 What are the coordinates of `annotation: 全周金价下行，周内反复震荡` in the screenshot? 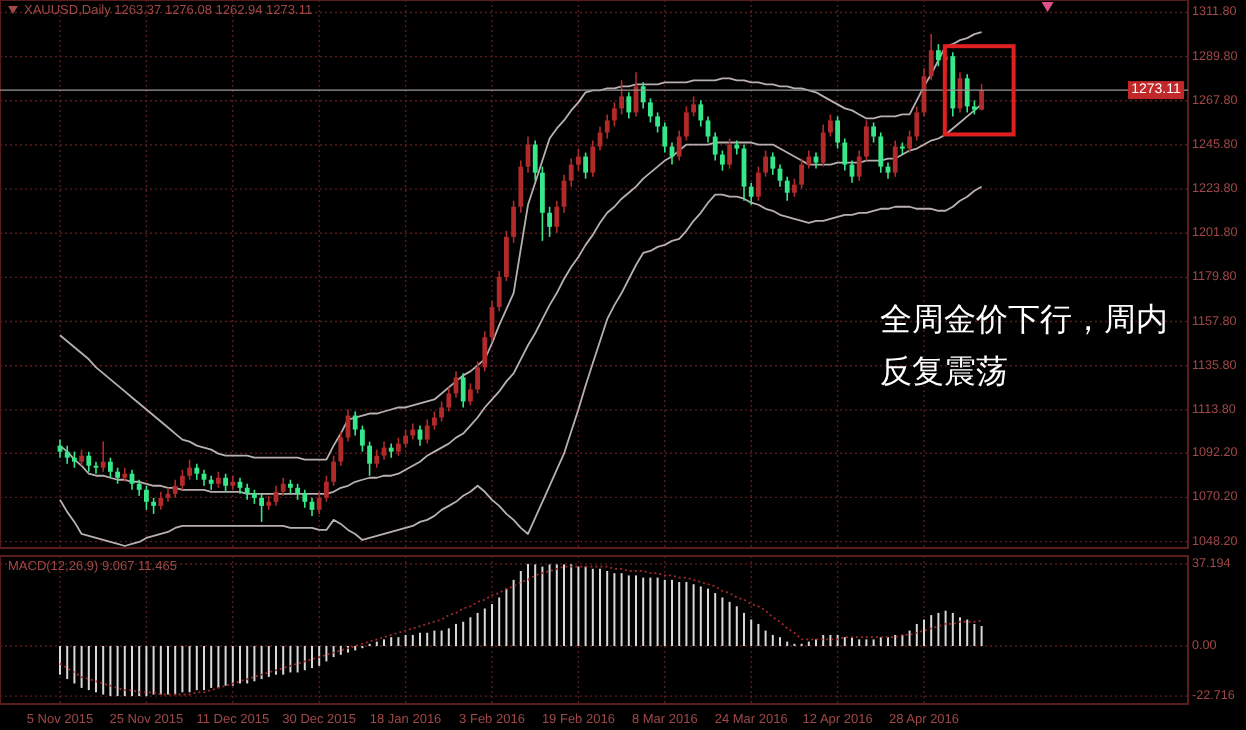 It's located at (1024, 345).